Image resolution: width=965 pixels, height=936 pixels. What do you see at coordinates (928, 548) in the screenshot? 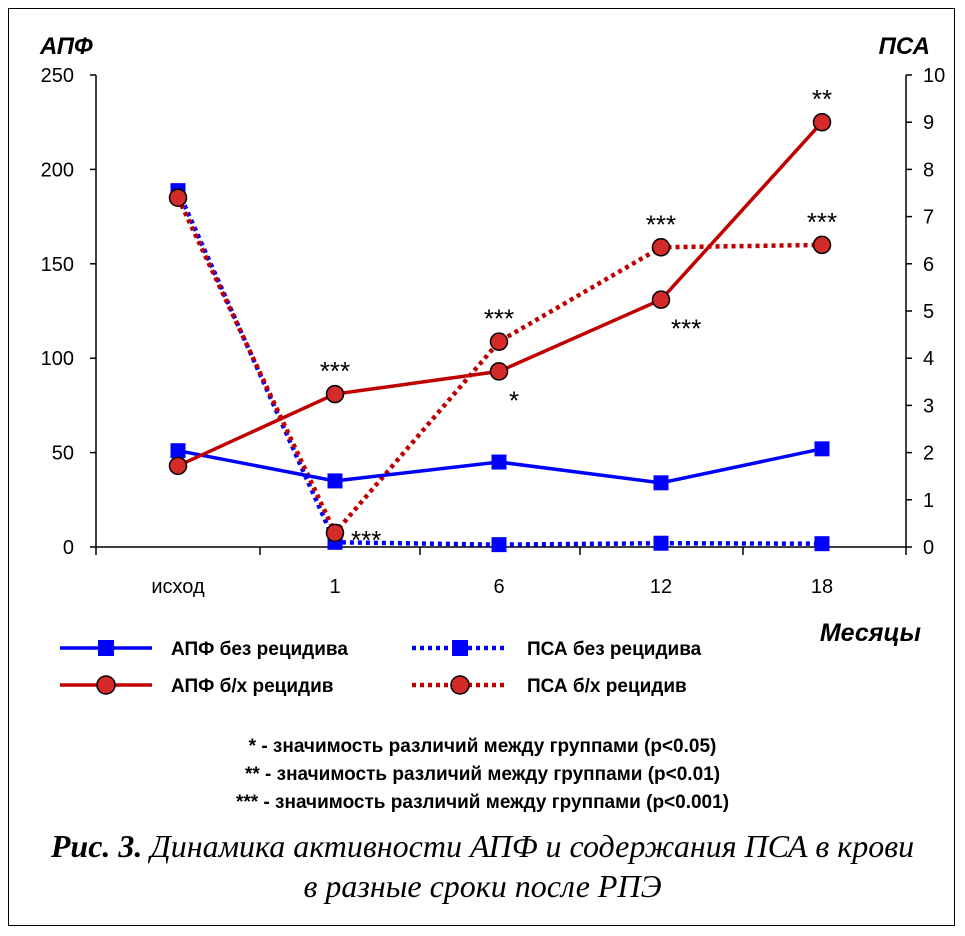
I see `right-tick-label: 0` at bounding box center [928, 548].